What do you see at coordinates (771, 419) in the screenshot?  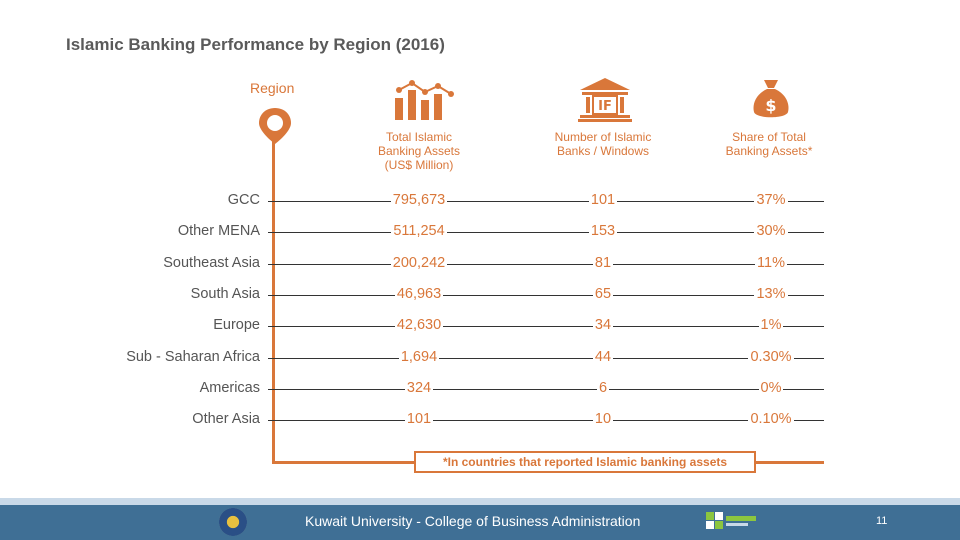 I see `cell-share: 0.10%` at bounding box center [771, 419].